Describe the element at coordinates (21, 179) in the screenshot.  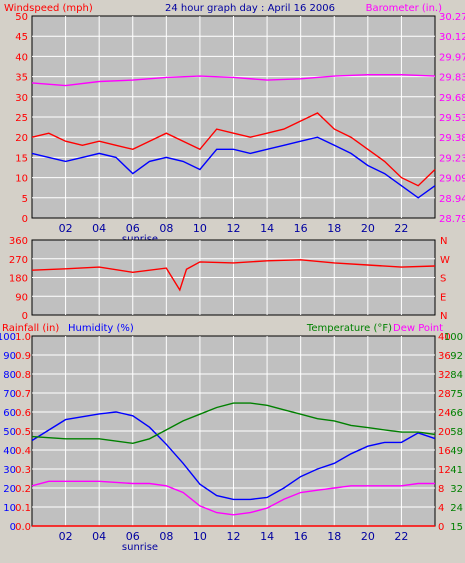
I see `windspeed-tick: 10` at that location.